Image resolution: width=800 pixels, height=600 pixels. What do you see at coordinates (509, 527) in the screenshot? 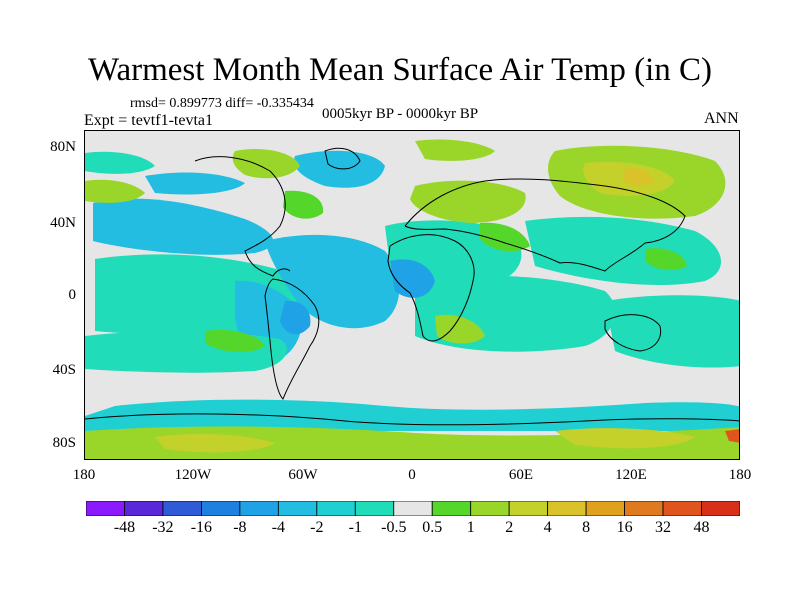
I see `colorbar-label: 2` at bounding box center [509, 527].